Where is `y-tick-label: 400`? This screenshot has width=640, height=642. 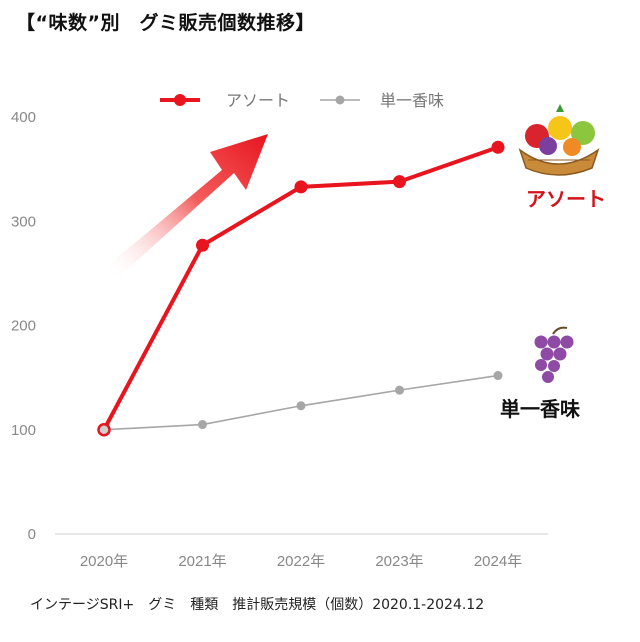 y-tick-label: 400 is located at coordinates (23, 117).